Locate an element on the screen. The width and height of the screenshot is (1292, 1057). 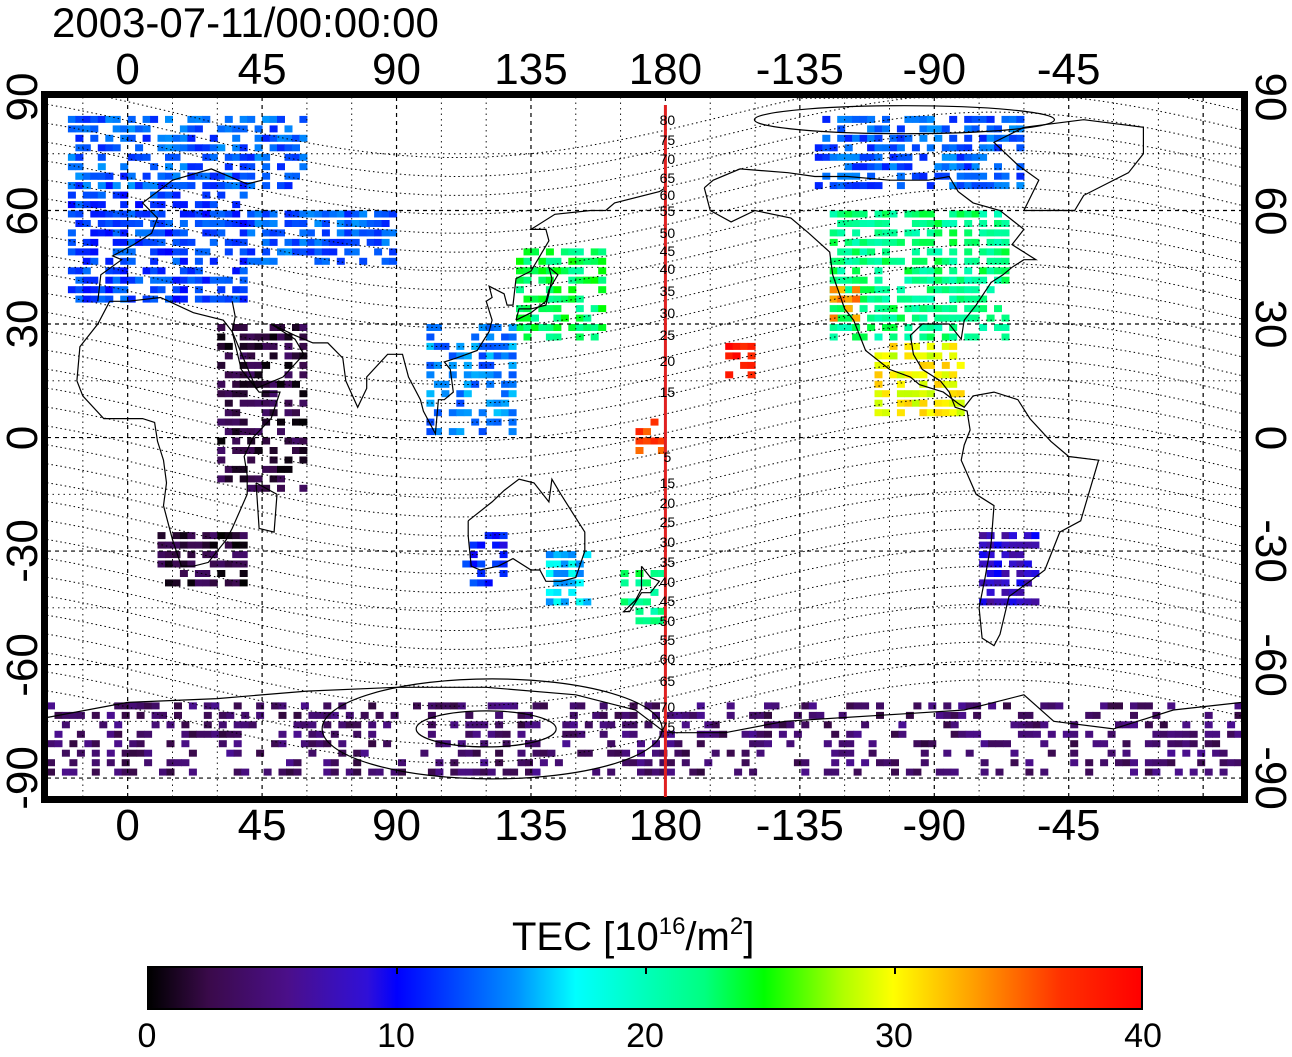
dateline-label: 60 is located at coordinates (668, 659).